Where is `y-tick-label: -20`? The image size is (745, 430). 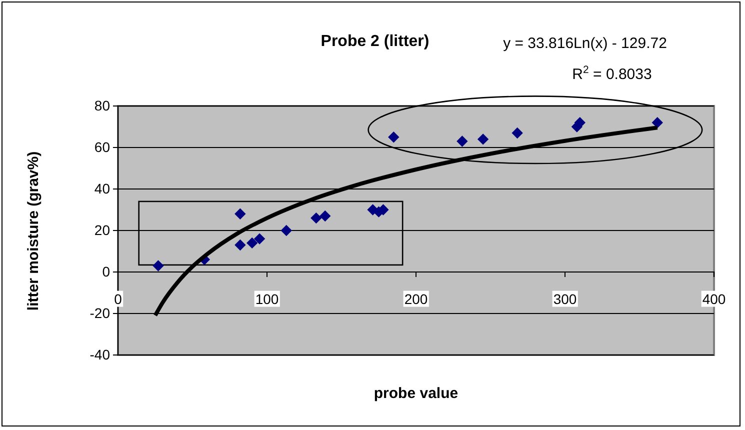
y-tick-label: -20 is located at coordinates (100, 312).